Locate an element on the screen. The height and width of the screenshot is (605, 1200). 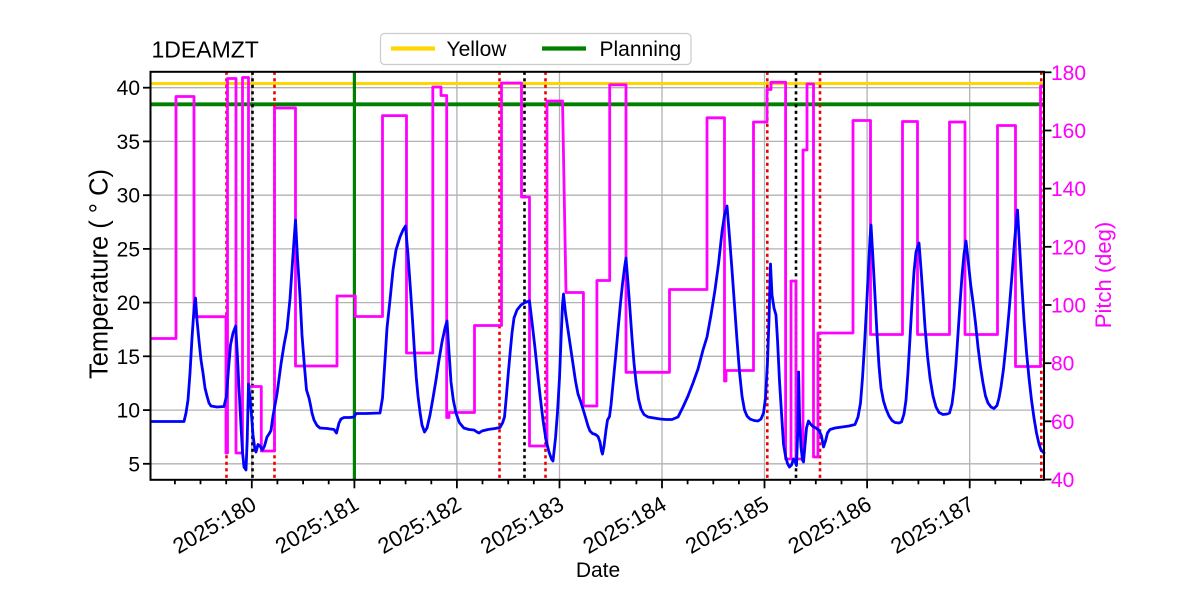
svg-text: 160 is located at coordinates (1068, 131).